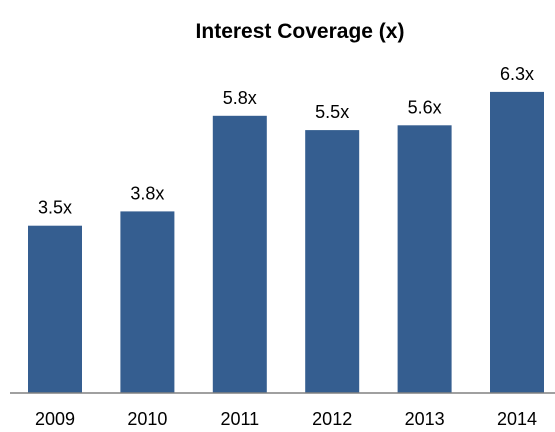 The height and width of the screenshot is (432, 555). I want to click on bar-2011, so click(239, 254).